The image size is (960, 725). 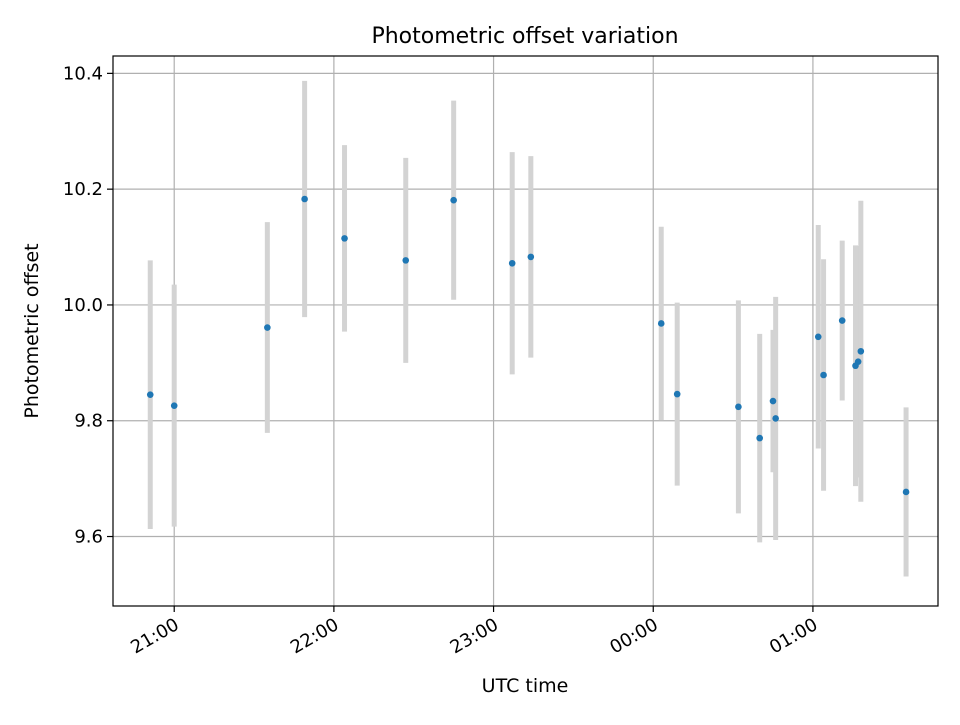 I want to click on y-tick-label: 9.6, so click(x=88, y=537).